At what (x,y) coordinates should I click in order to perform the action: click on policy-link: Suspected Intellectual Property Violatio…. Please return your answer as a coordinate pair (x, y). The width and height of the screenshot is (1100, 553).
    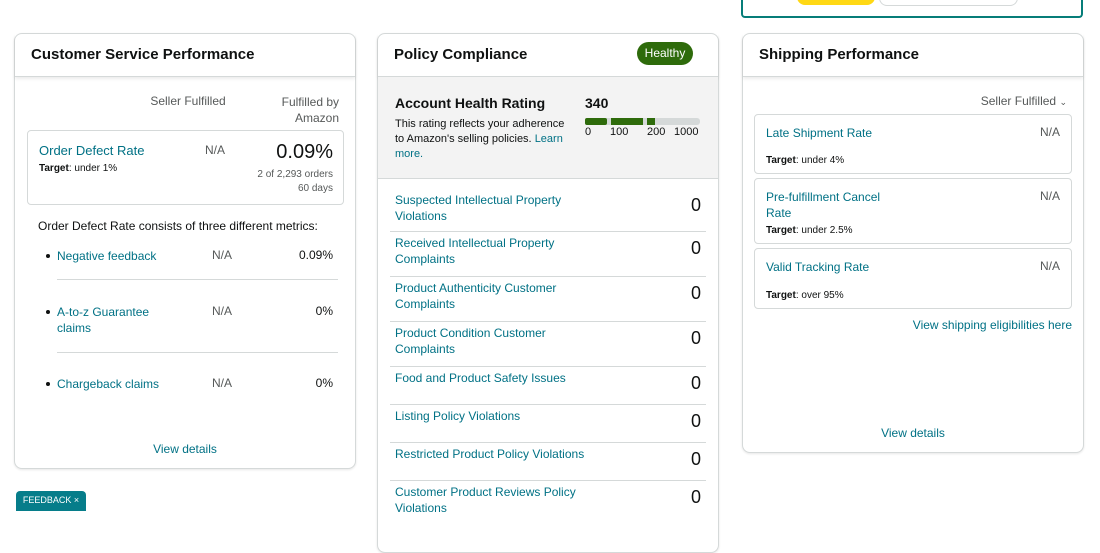
    Looking at the image, I should click on (478, 208).